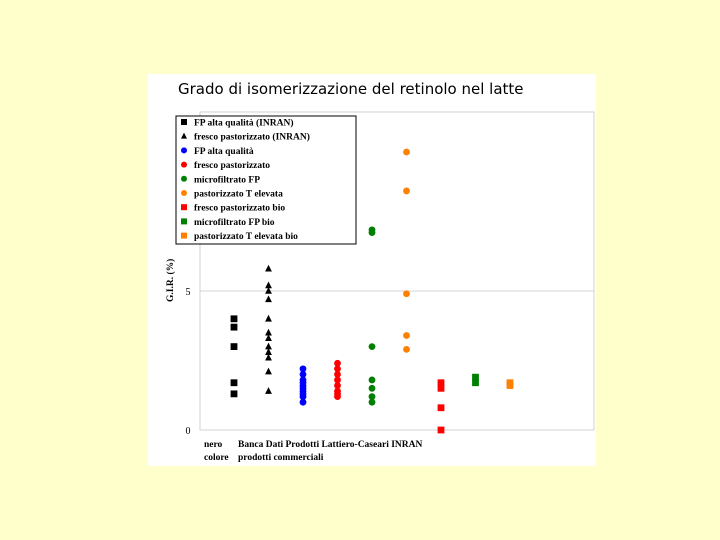  What do you see at coordinates (252, 137) in the screenshot?
I see `legend-label-2: fresco pastorizzato (INRAN)` at bounding box center [252, 137].